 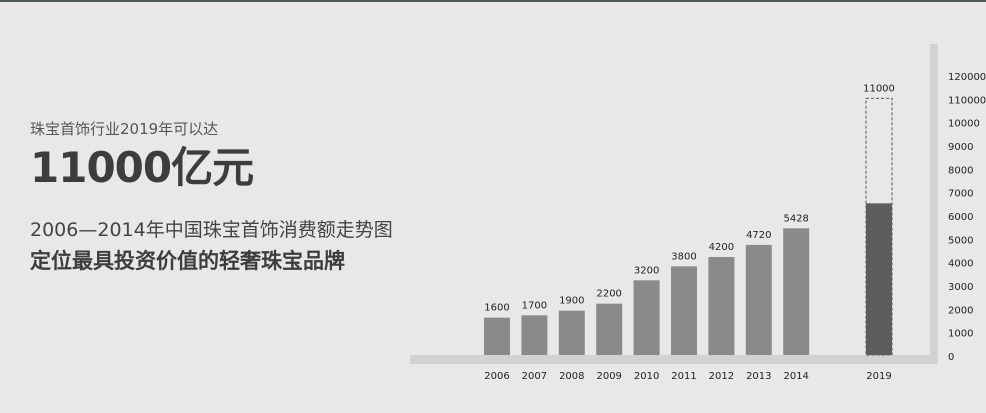 What do you see at coordinates (496, 308) in the screenshot?
I see `value-label: 1600` at bounding box center [496, 308].